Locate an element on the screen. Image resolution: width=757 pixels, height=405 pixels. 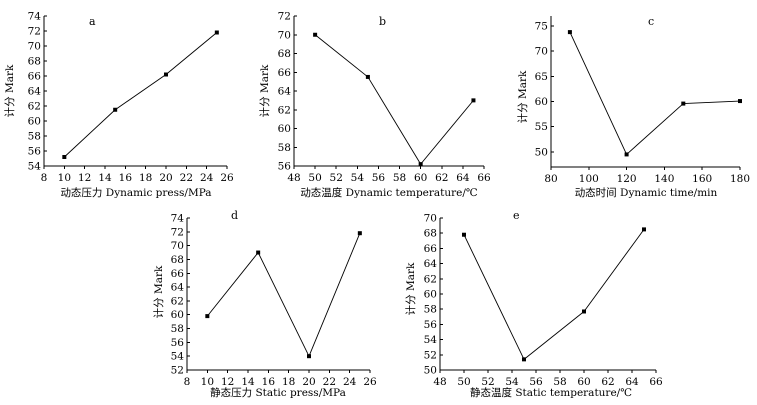
x-tick-label: 180 is located at coordinates (740, 179).